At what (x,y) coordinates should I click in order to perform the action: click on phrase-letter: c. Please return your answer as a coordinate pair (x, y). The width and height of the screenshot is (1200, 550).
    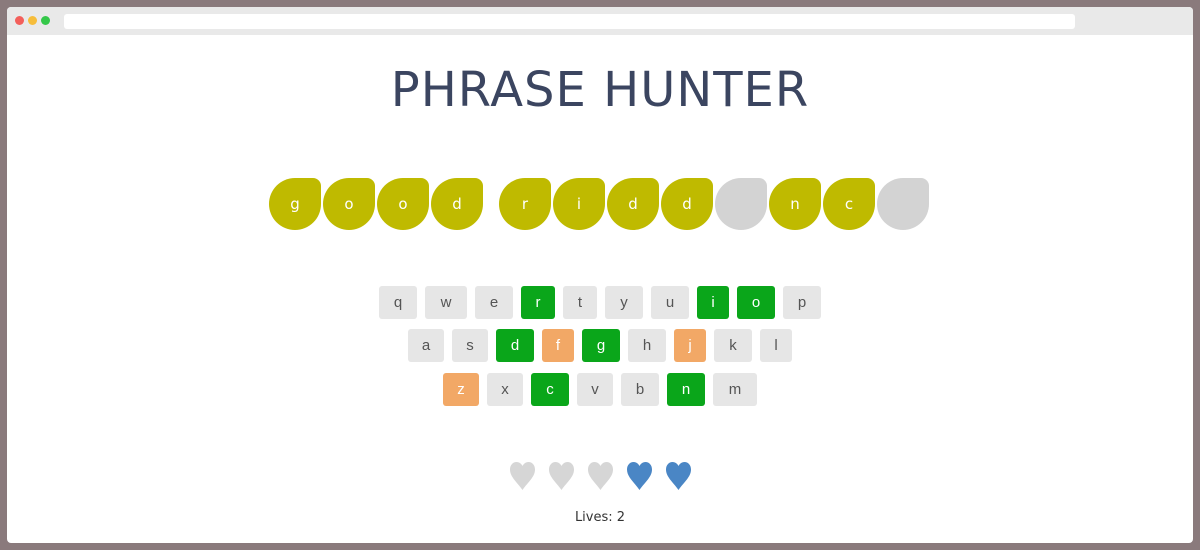
    Looking at the image, I should click on (849, 204).